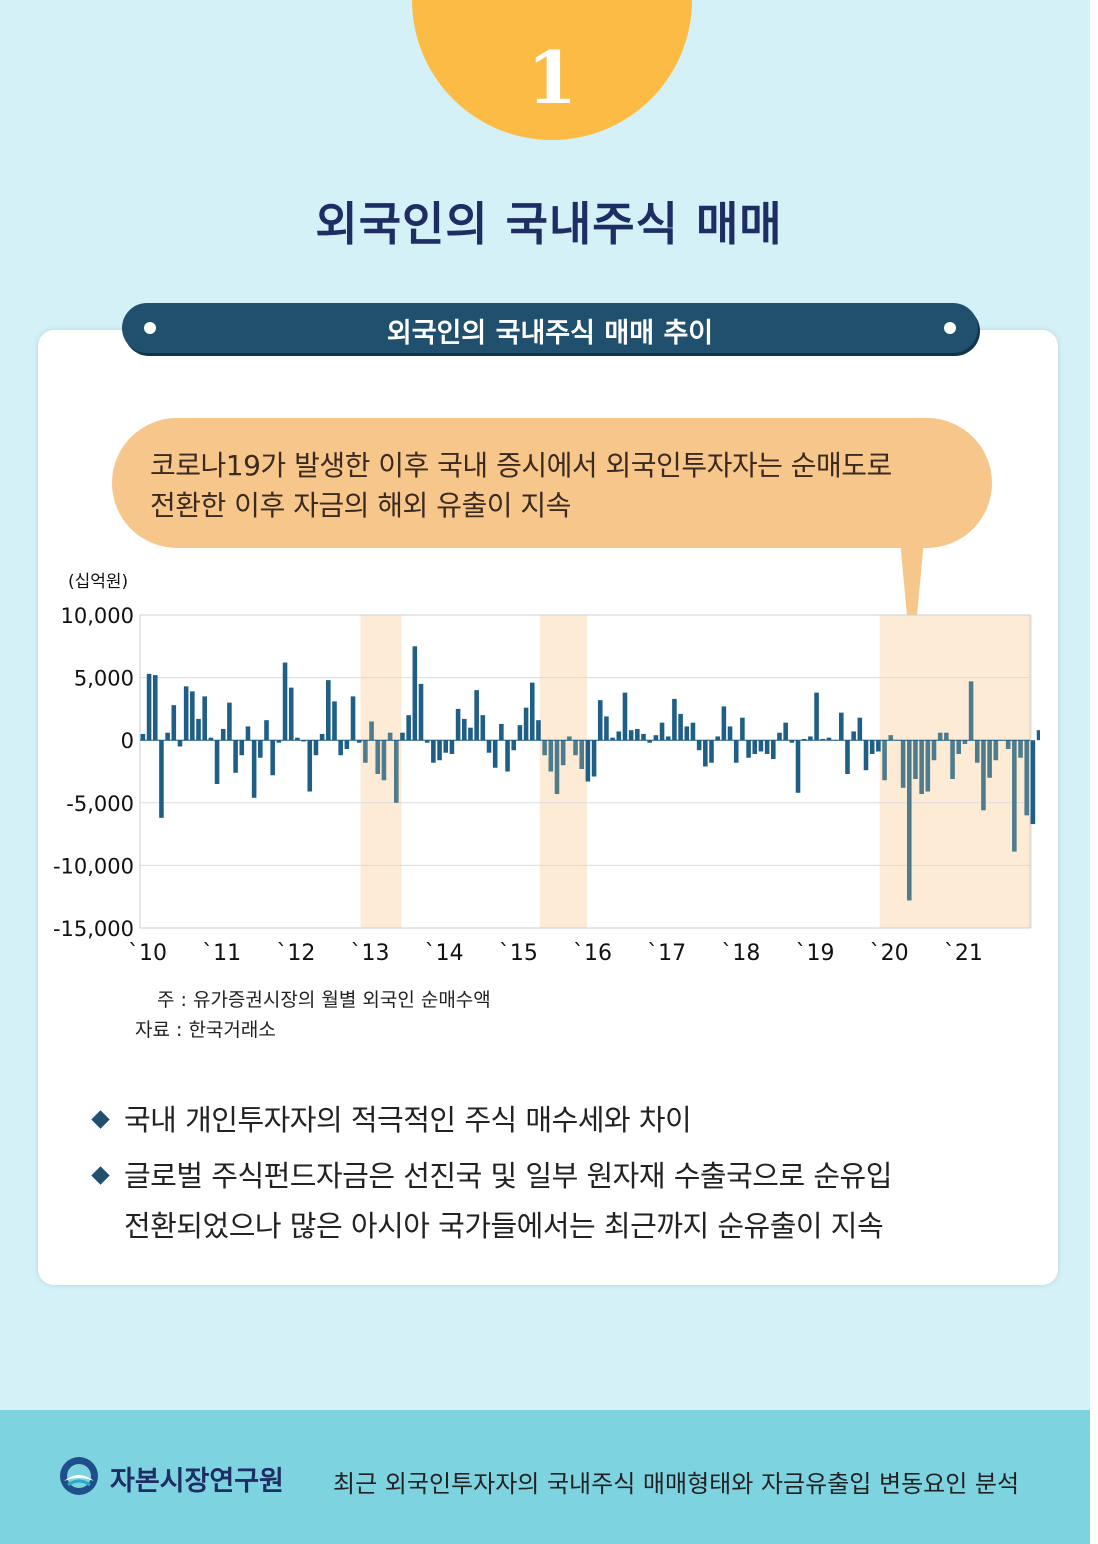 The image size is (1098, 1544). I want to click on footer-org-name: 자본시장연구원, so click(197, 1481).